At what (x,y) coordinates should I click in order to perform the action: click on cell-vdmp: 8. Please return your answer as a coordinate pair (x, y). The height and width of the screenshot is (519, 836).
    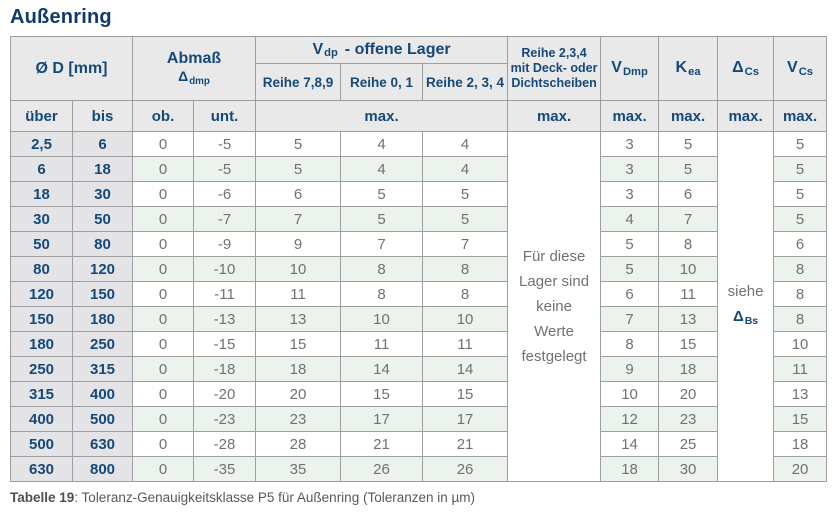
    Looking at the image, I should click on (630, 344).